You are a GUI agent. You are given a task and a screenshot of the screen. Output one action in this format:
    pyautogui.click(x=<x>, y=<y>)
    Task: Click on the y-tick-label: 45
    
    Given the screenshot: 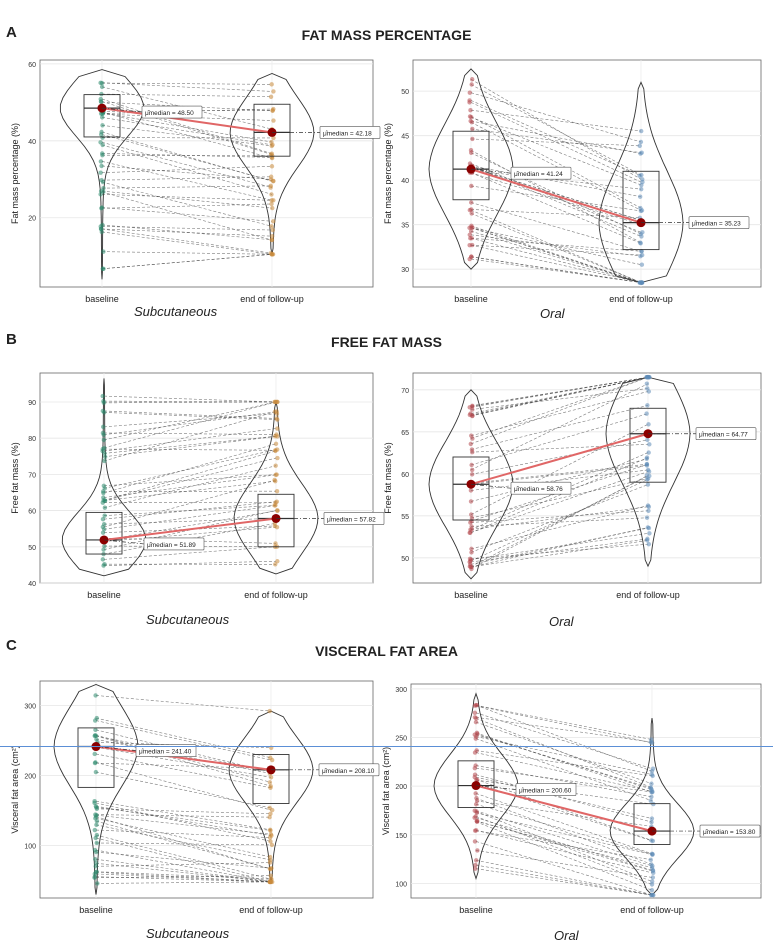 What is the action you would take?
    pyautogui.click(x=405, y=137)
    